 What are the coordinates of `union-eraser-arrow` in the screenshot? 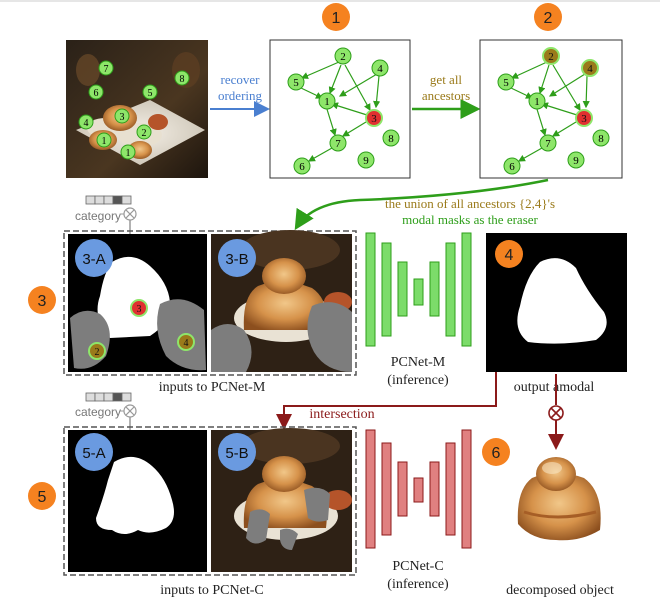 It's located at (421, 204).